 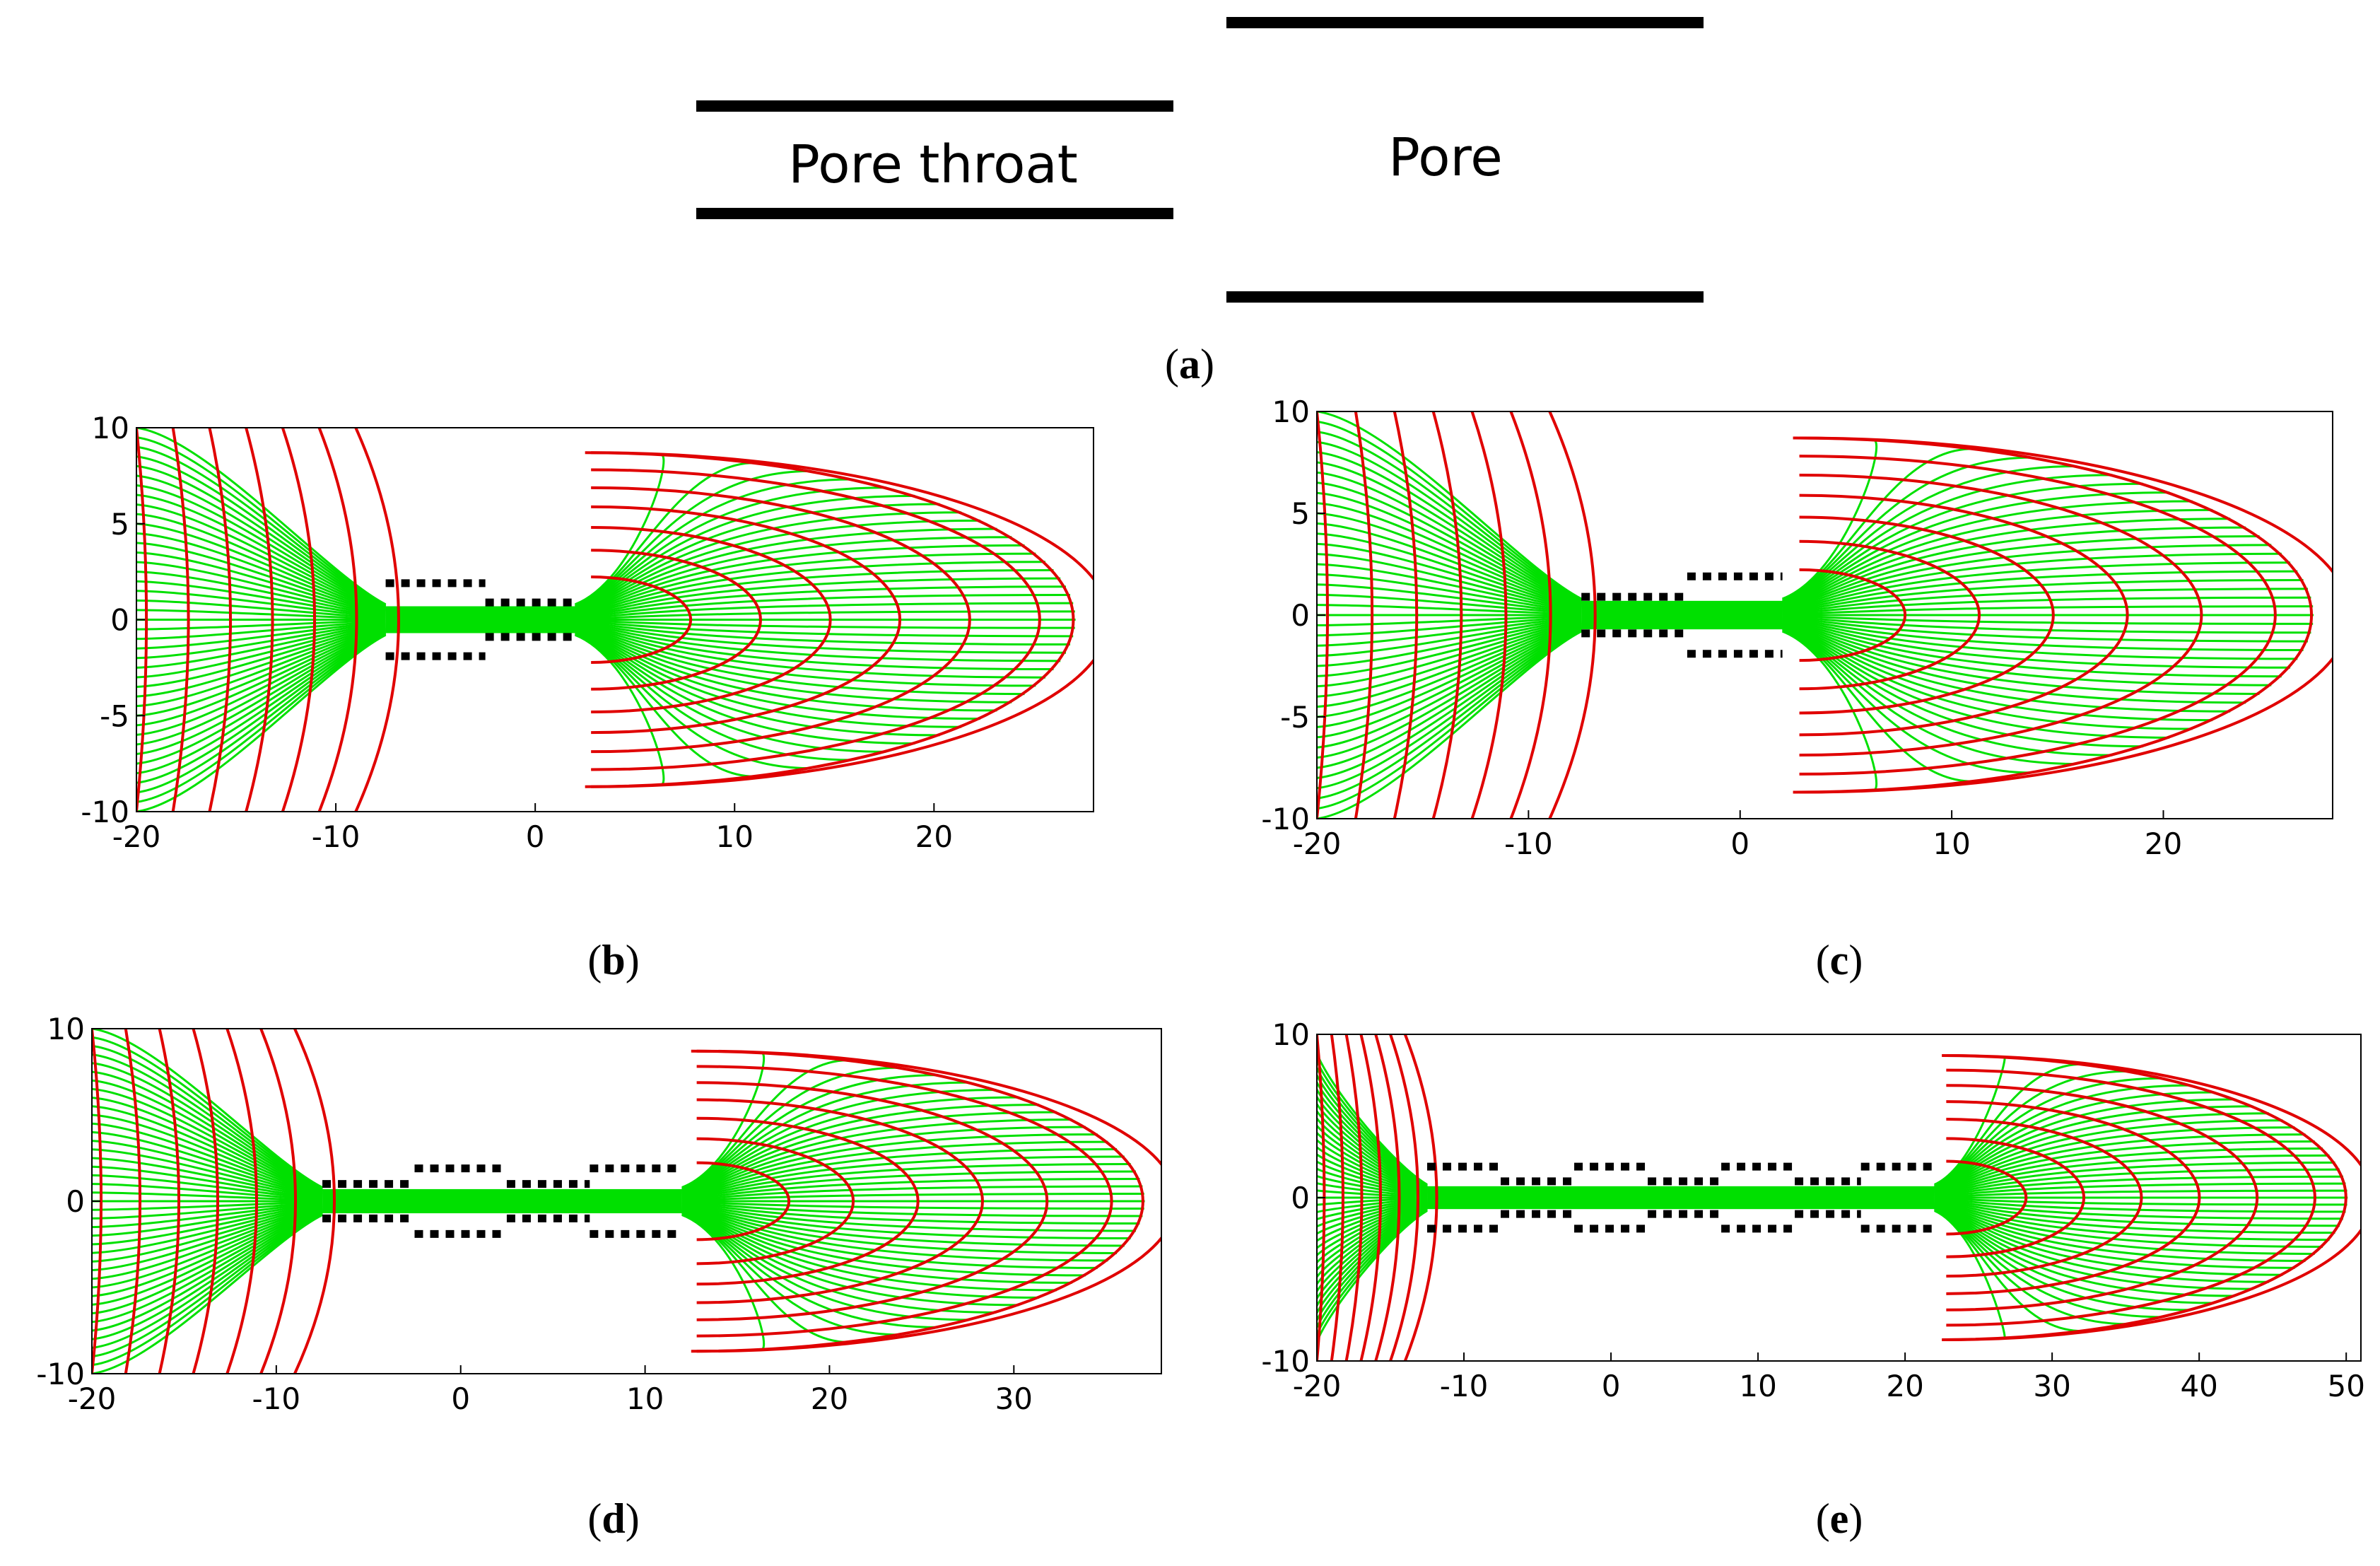 What do you see at coordinates (1529, 843) in the screenshot?
I see `x-tick-label: -10` at bounding box center [1529, 843].